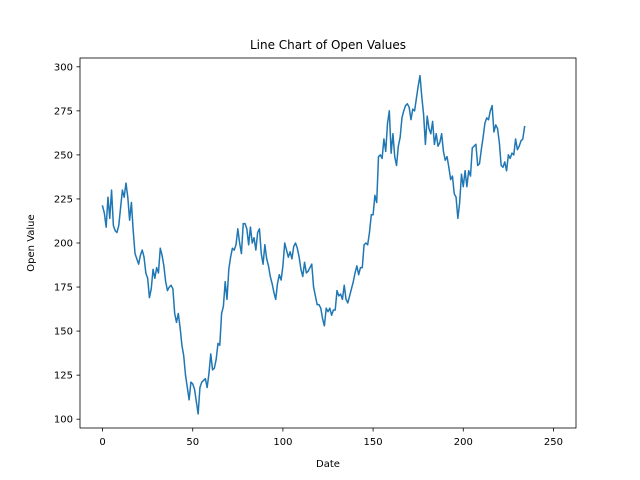 Image resolution: width=640 pixels, height=480 pixels. What do you see at coordinates (63, 288) in the screenshot?
I see `y-tick-label: 175` at bounding box center [63, 288].